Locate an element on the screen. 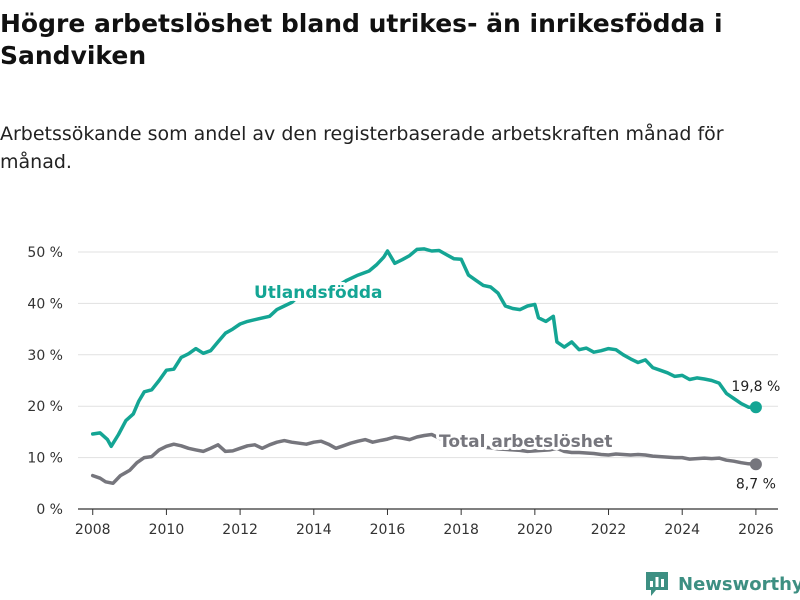 Image resolution: width=800 pixels, height=600 pixels. x-tick-label: 2018 is located at coordinates (461, 530).